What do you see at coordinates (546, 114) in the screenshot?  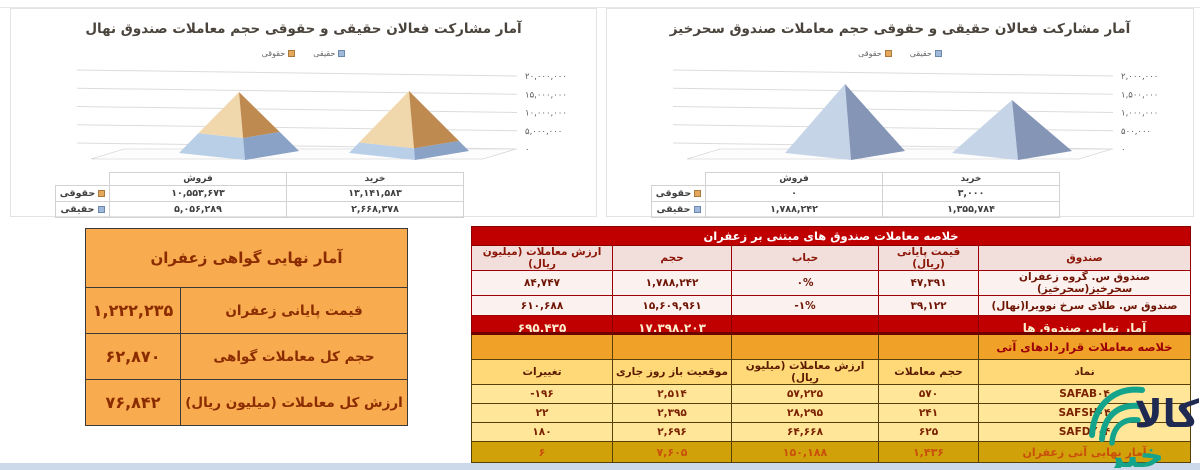 I see `y-axis-tick: ۱۰,۰۰۰,۰۰۰` at bounding box center [546, 114].